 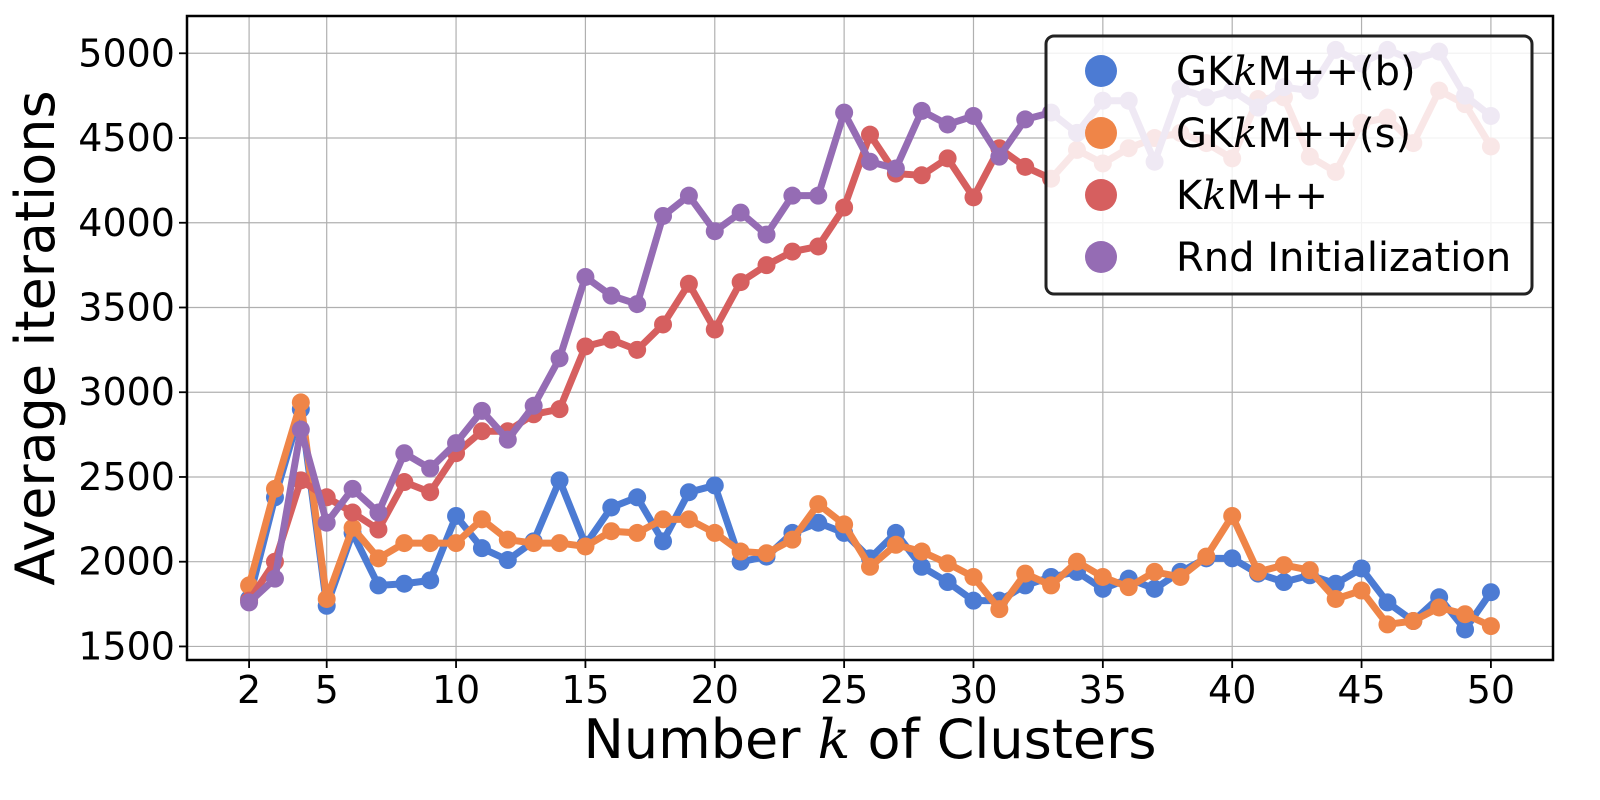 I want to click on y-axis-title: Average iterations, so click(x=35, y=337).